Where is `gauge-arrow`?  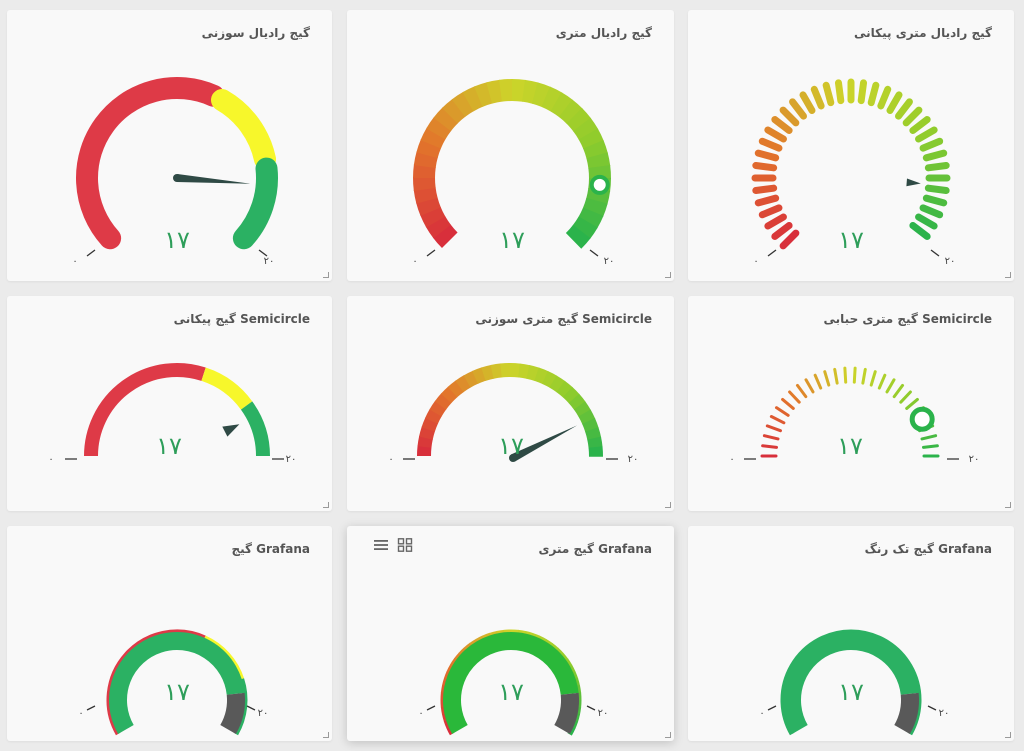 gauge-arrow is located at coordinates (231, 430).